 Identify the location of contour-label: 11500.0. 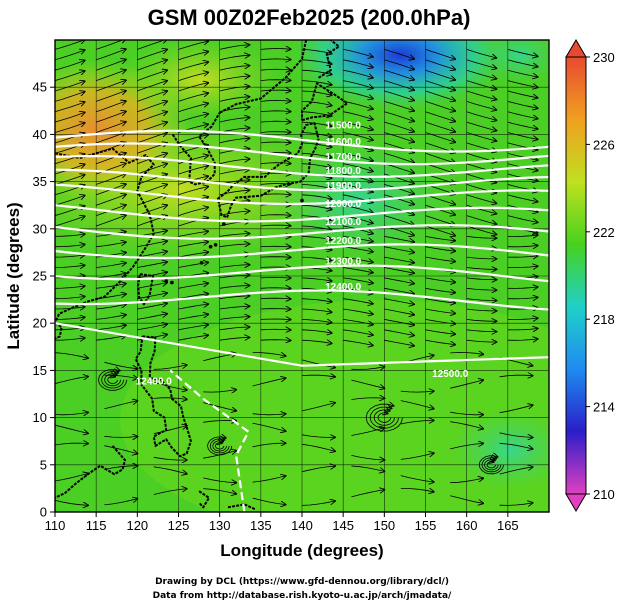
(343, 126).